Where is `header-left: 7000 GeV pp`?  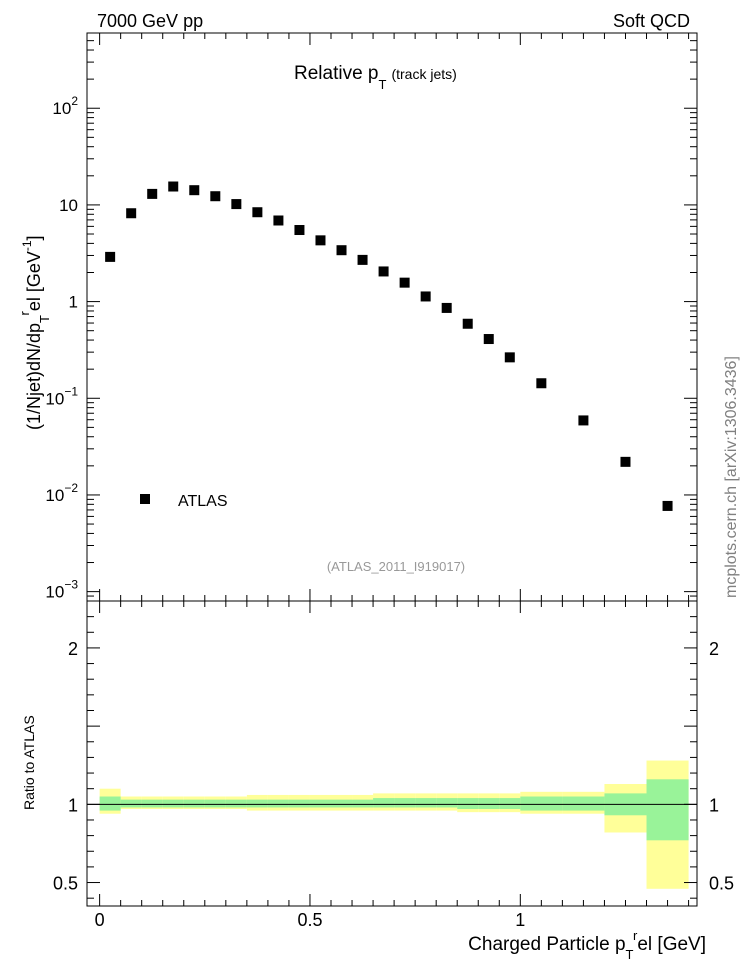
header-left: 7000 GeV pp is located at coordinates (150, 21).